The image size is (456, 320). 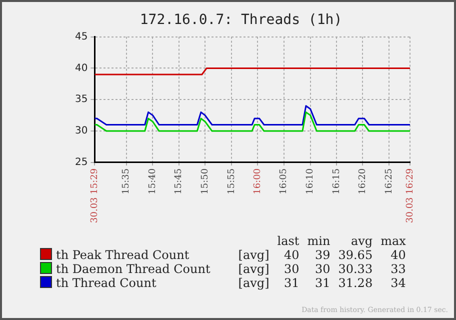 What do you see at coordinates (95, 195) in the screenshot?
I see `x-tick-label: 30.03 15:29` at bounding box center [95, 195].